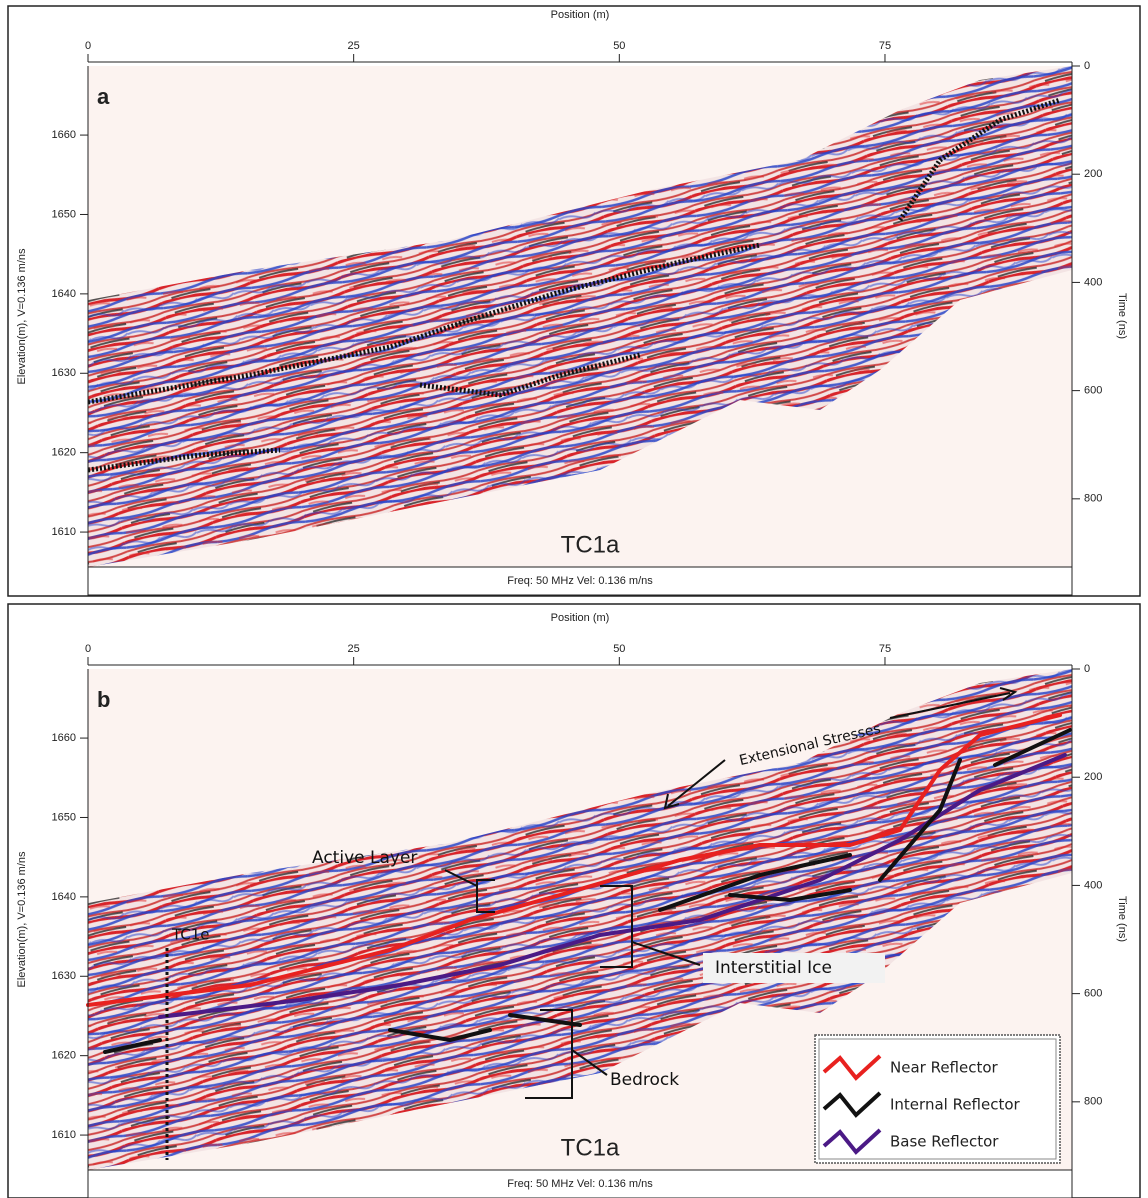 Image resolution: width=1148 pixels, height=1198 pixels. Describe the element at coordinates (773, 968) in the screenshot. I see `annotation: Interstitial Ice` at that location.